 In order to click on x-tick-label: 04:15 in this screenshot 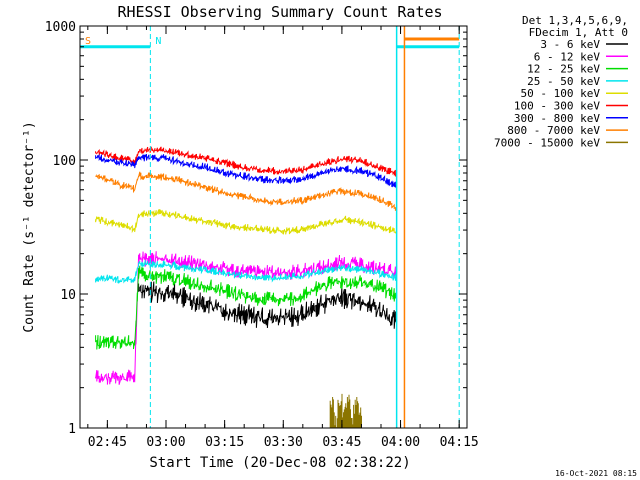, I will do `click(459, 442)`.